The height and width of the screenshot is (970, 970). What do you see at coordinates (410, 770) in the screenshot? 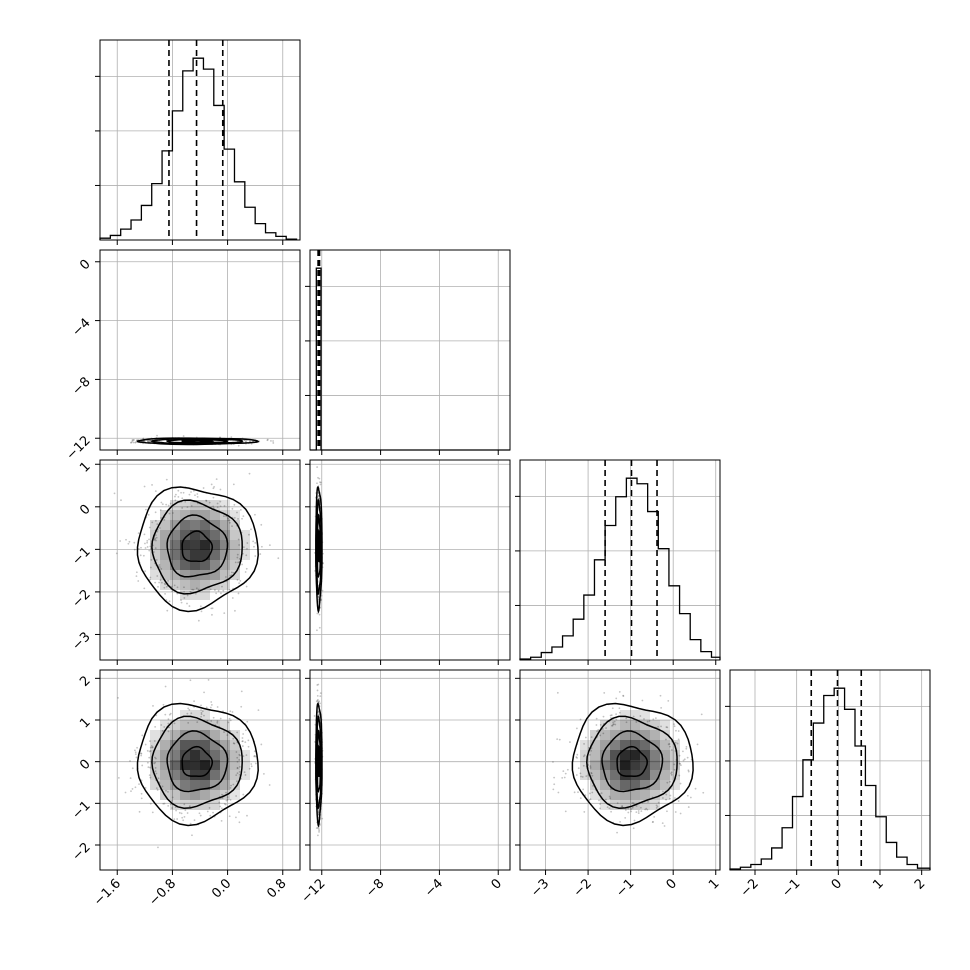
I see `panel-frame` at bounding box center [410, 770].